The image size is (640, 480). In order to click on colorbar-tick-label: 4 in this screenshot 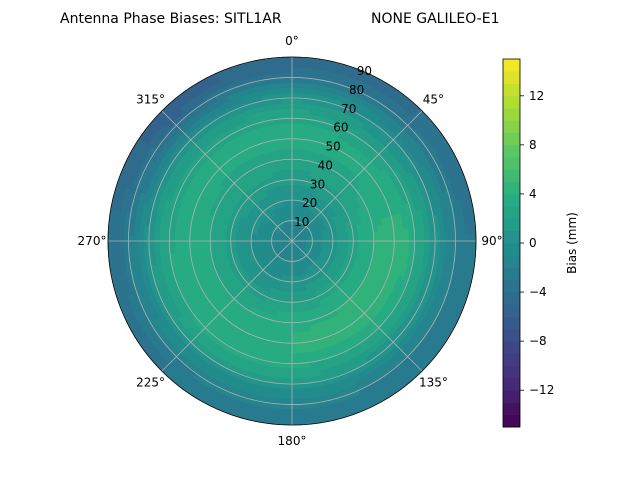, I will do `click(533, 194)`.